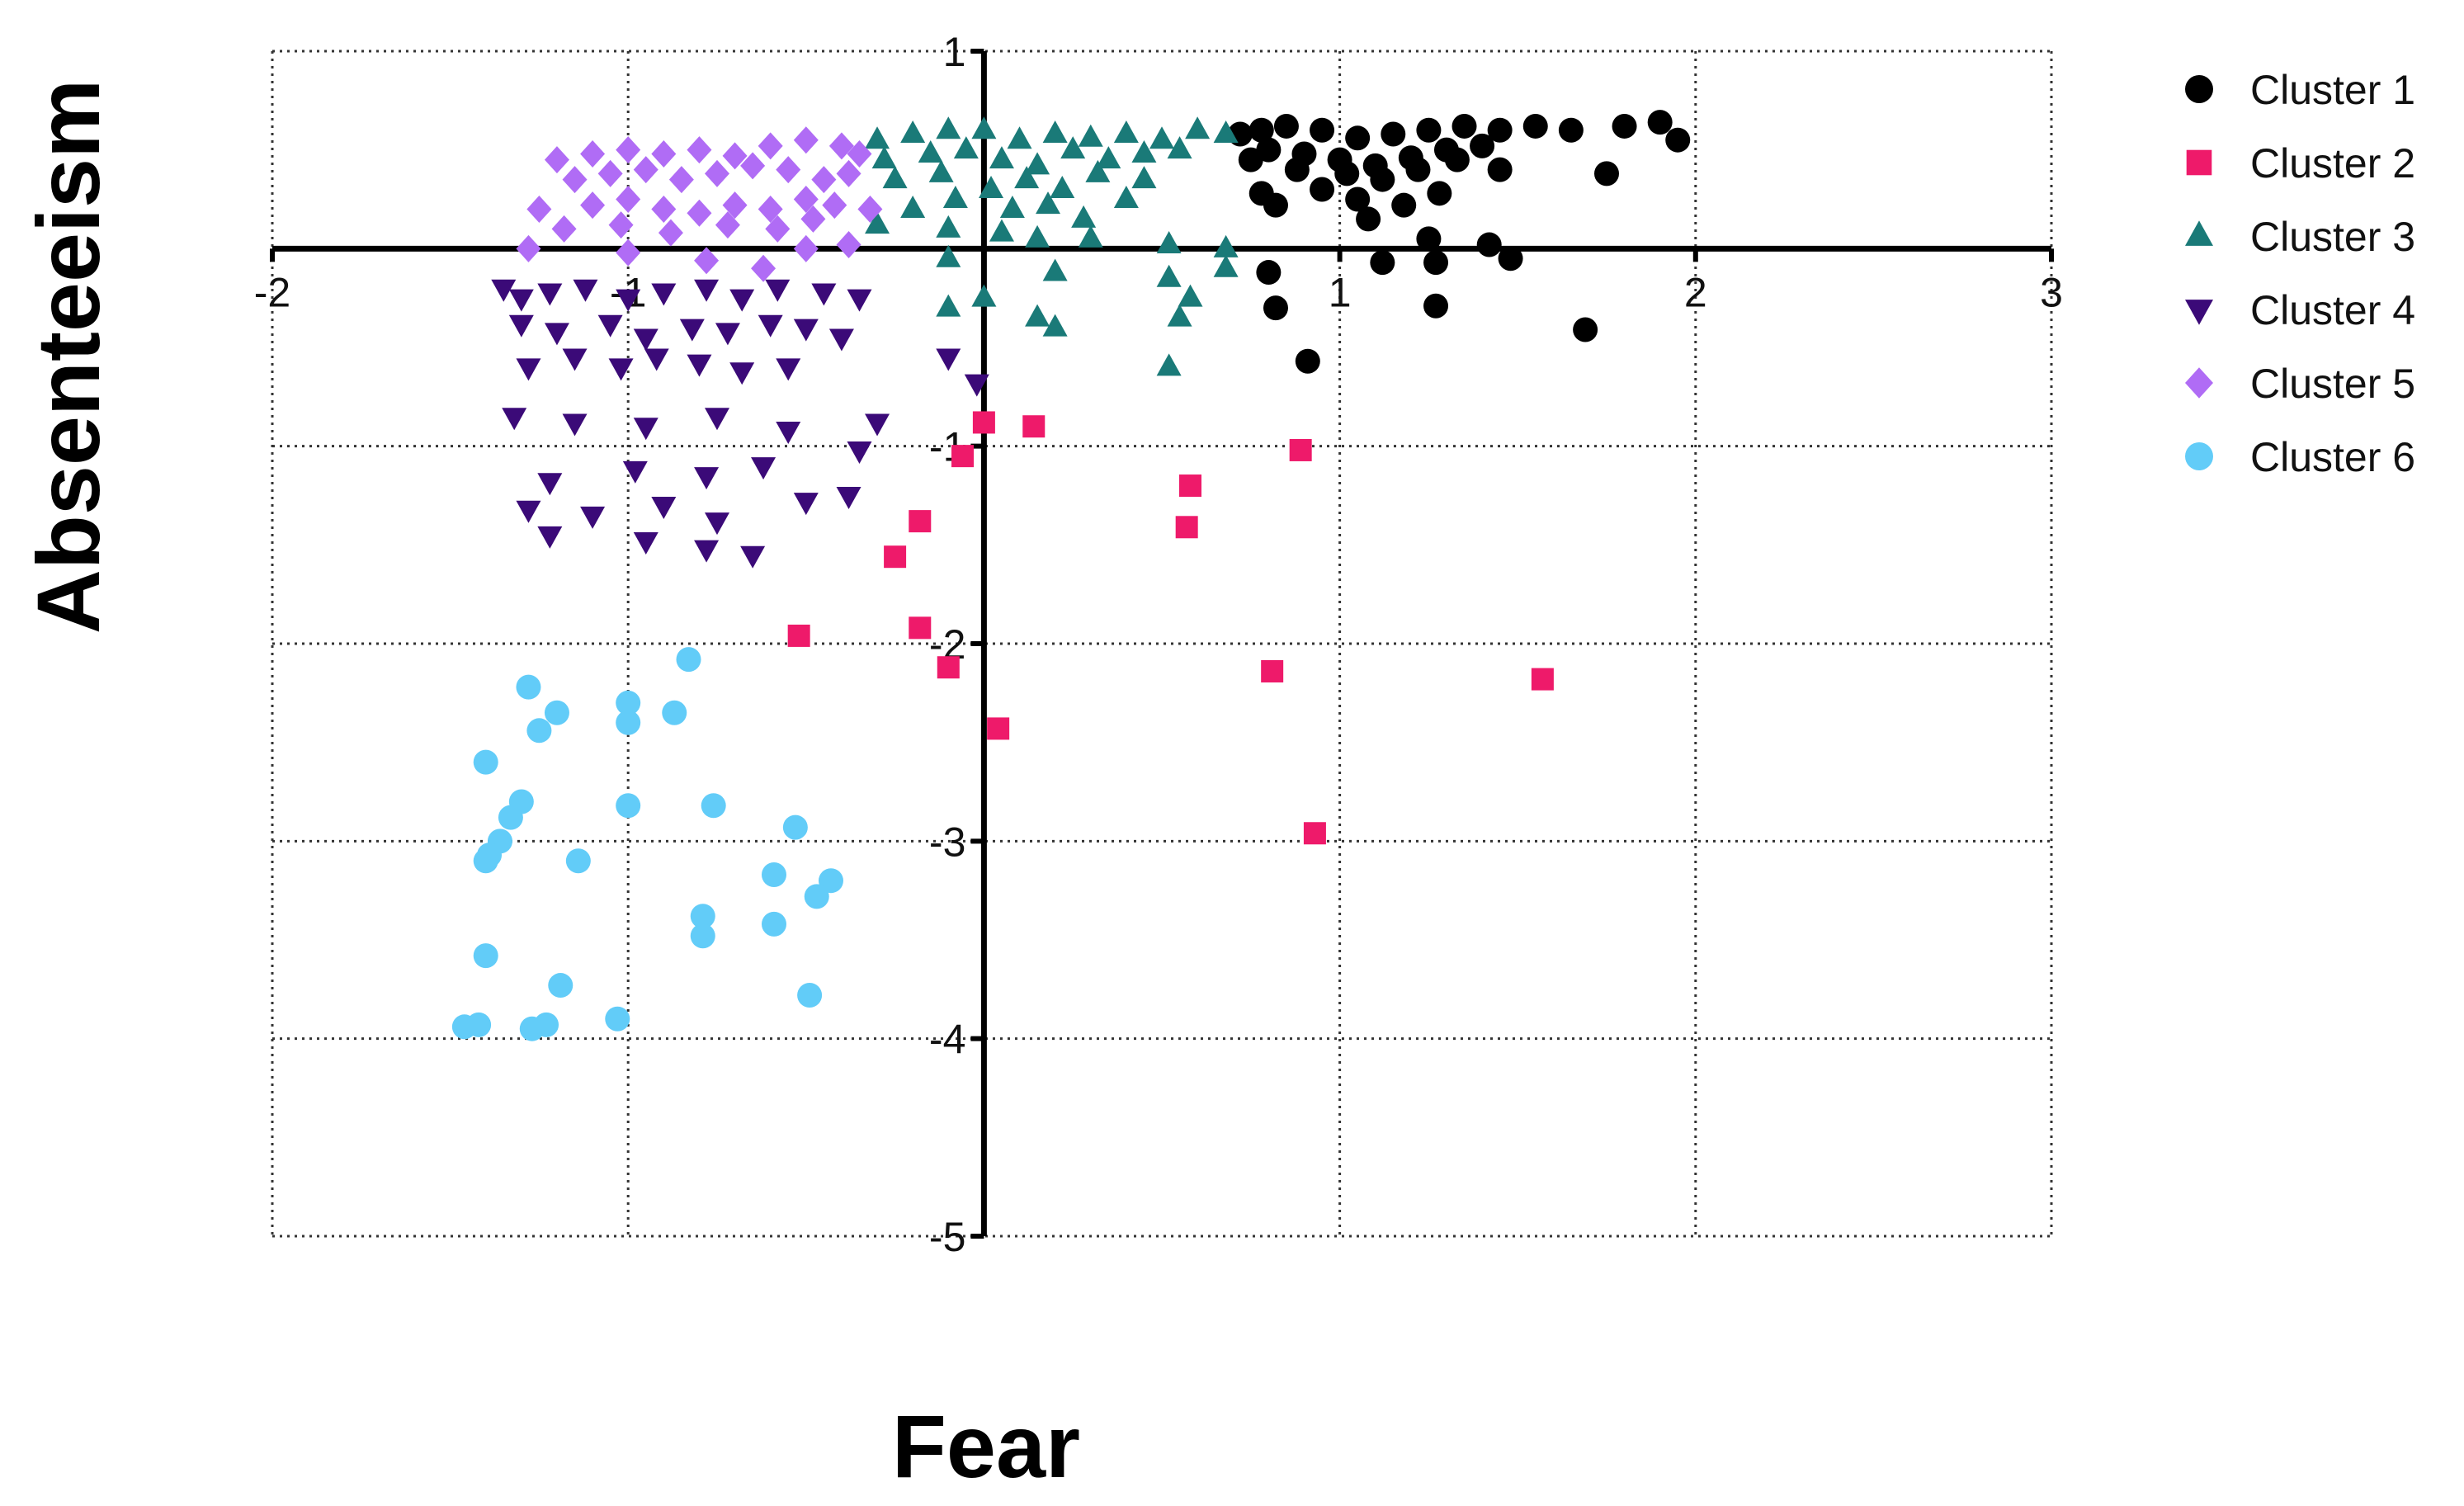 This screenshot has height=1506, width=2464. What do you see at coordinates (2199, 456) in the screenshot?
I see `legend-marker` at bounding box center [2199, 456].